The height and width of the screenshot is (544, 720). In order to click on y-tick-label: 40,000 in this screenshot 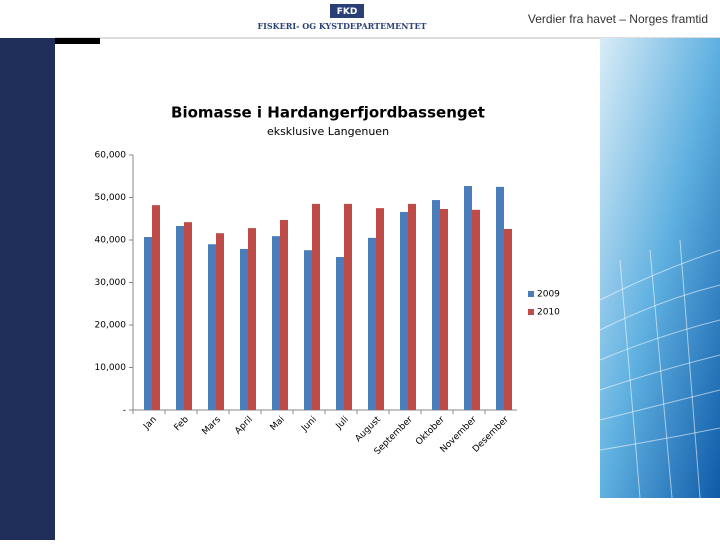, I will do `click(111, 241)`.